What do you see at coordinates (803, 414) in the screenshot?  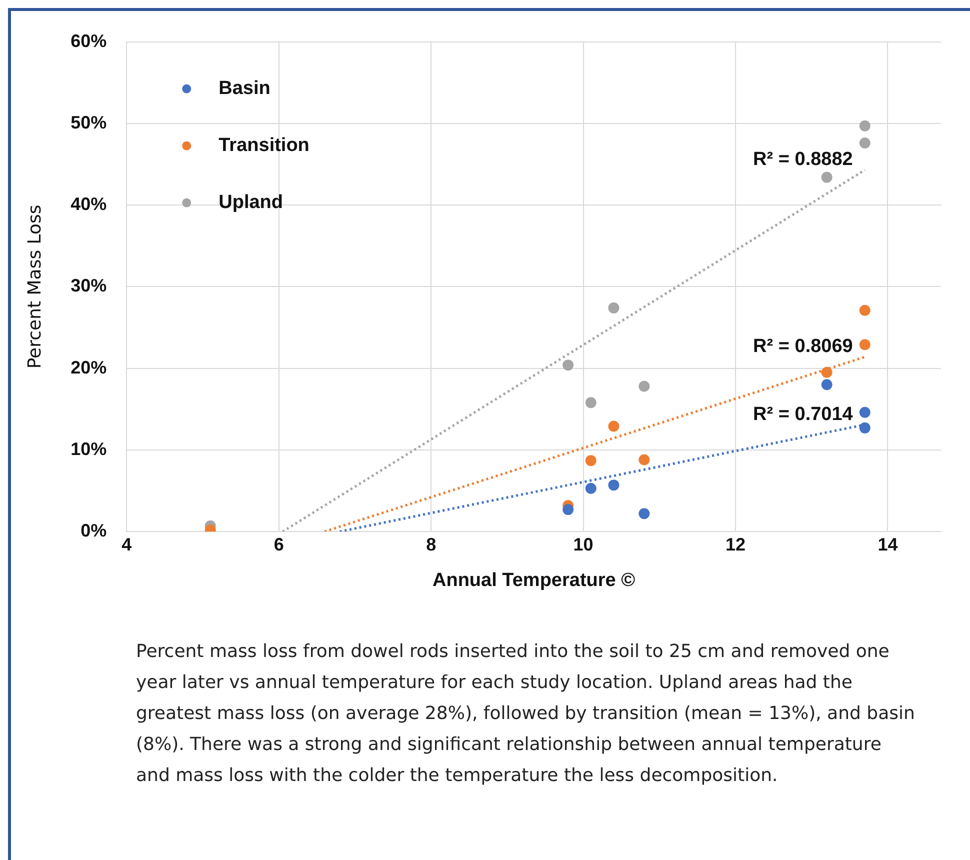 I see `annotation: R² = 0.7014` at bounding box center [803, 414].